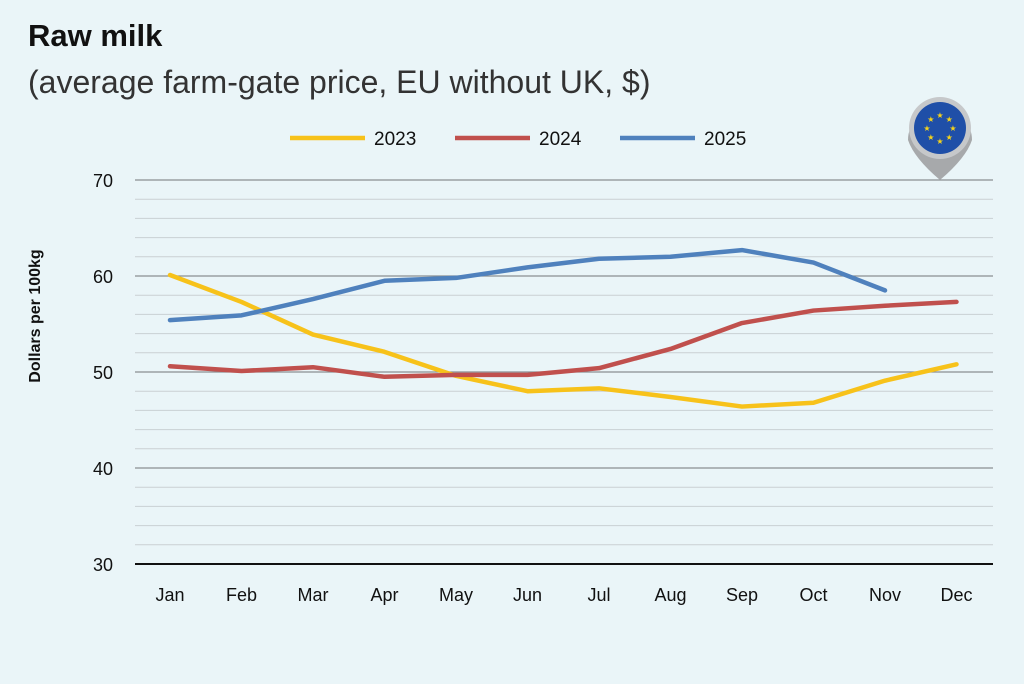 This screenshot has width=1024, height=684. Describe the element at coordinates (456, 595) in the screenshot. I see `x-tick-label: May` at that location.